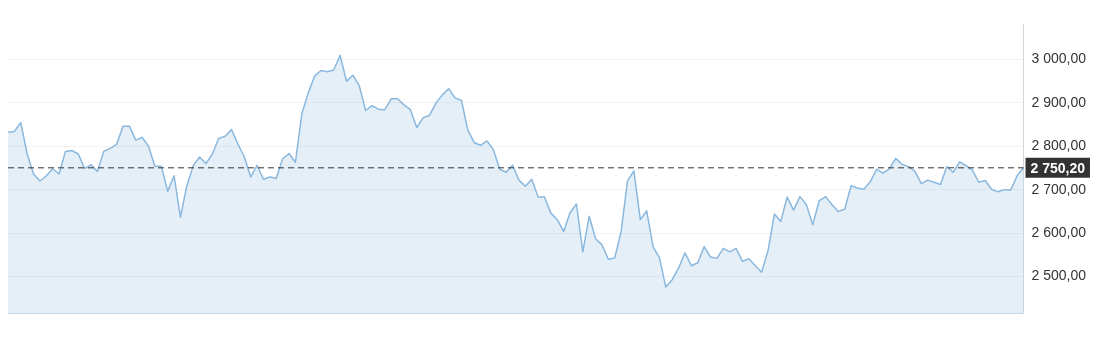  What do you see at coordinates (1059, 275) in the screenshot?
I see `y-tick-label: 2 500,00` at bounding box center [1059, 275].